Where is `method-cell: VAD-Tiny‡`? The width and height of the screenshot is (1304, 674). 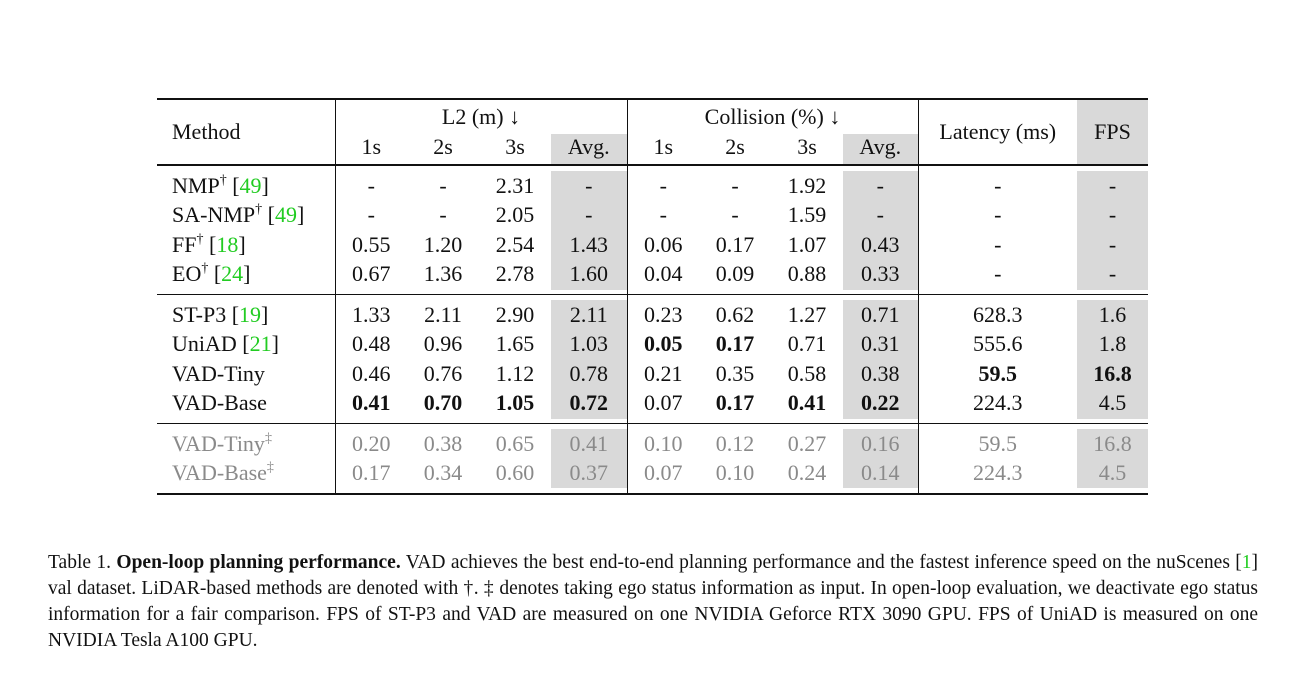
method-cell: VAD-Tiny‡ is located at coordinates (246, 441).